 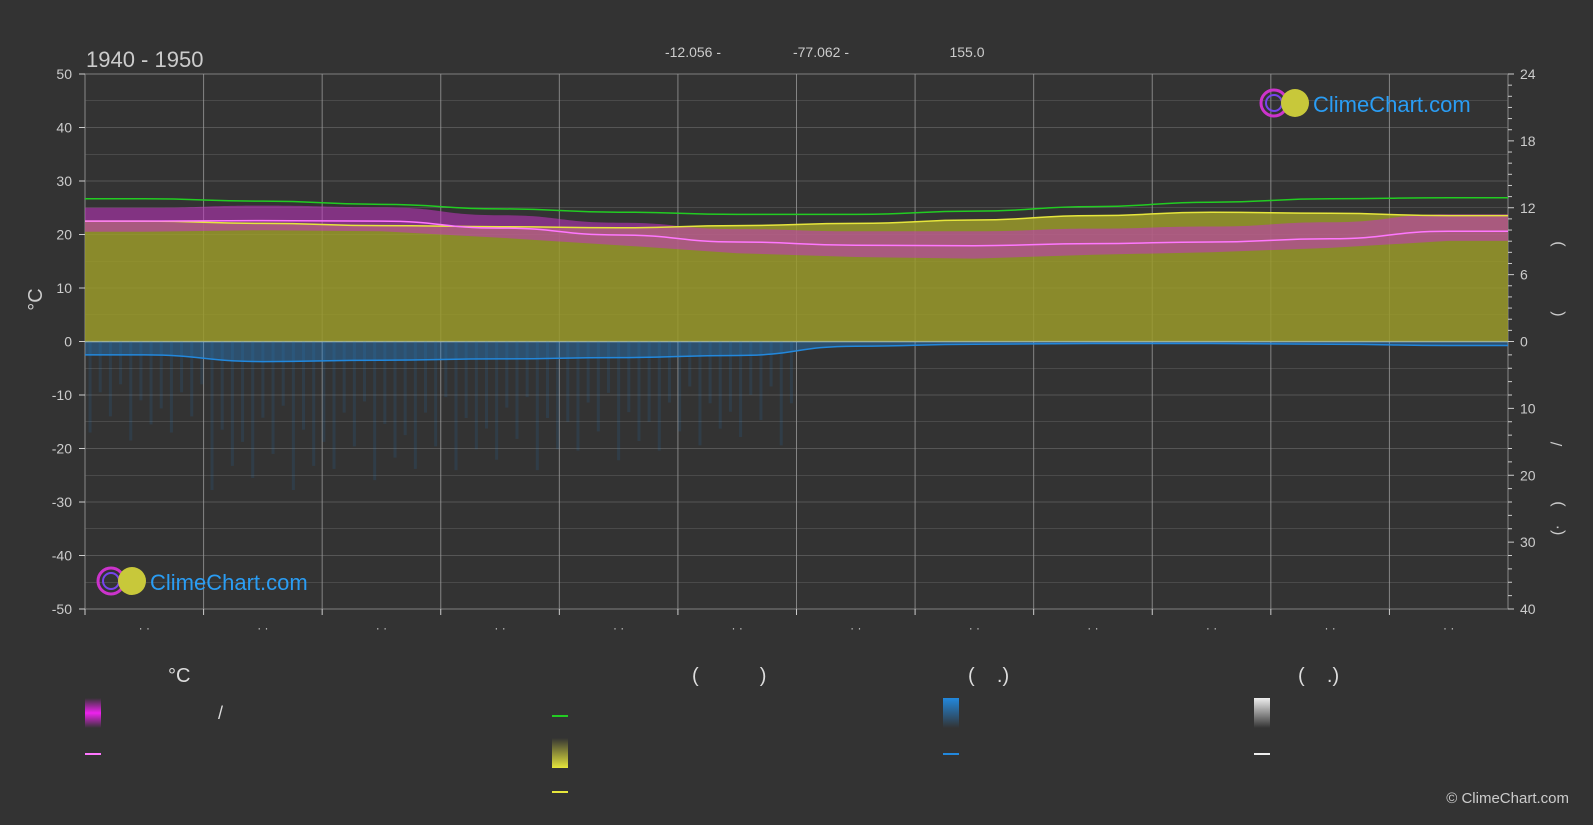 I want to click on temp-mean-line, so click(x=796, y=233).